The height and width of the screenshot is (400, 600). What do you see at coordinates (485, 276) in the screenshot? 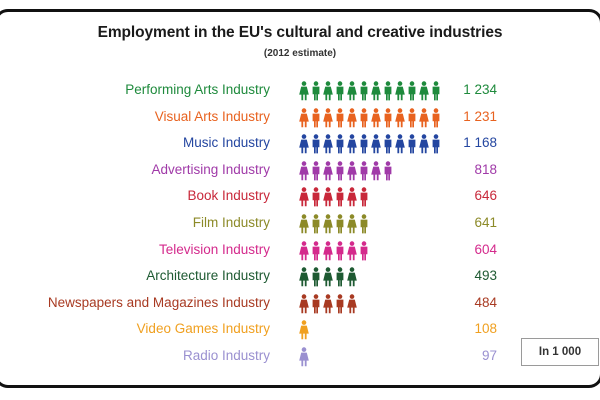
I see `value-label: 493` at bounding box center [485, 276].